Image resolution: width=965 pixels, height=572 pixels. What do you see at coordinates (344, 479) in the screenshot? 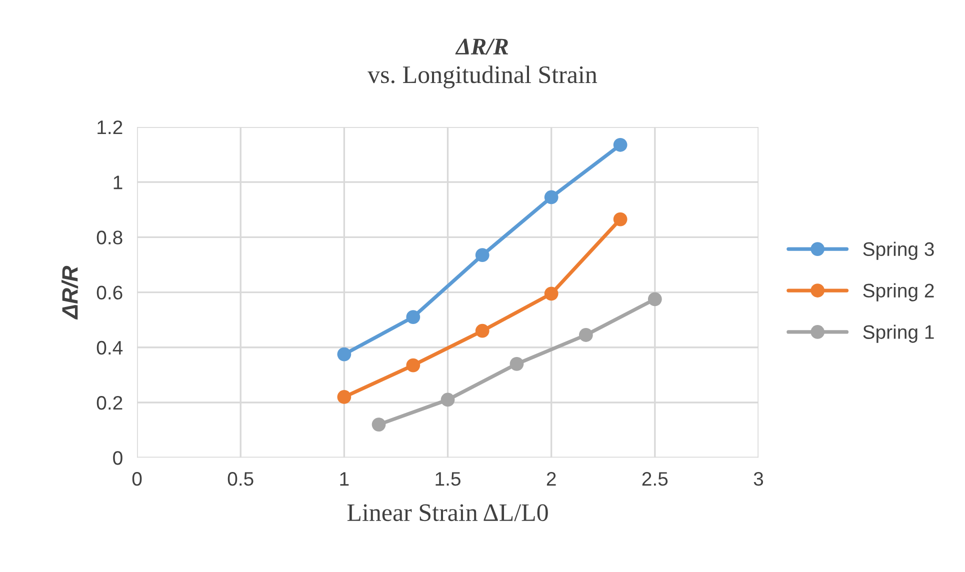
I see `x-tick-label: 1` at bounding box center [344, 479].